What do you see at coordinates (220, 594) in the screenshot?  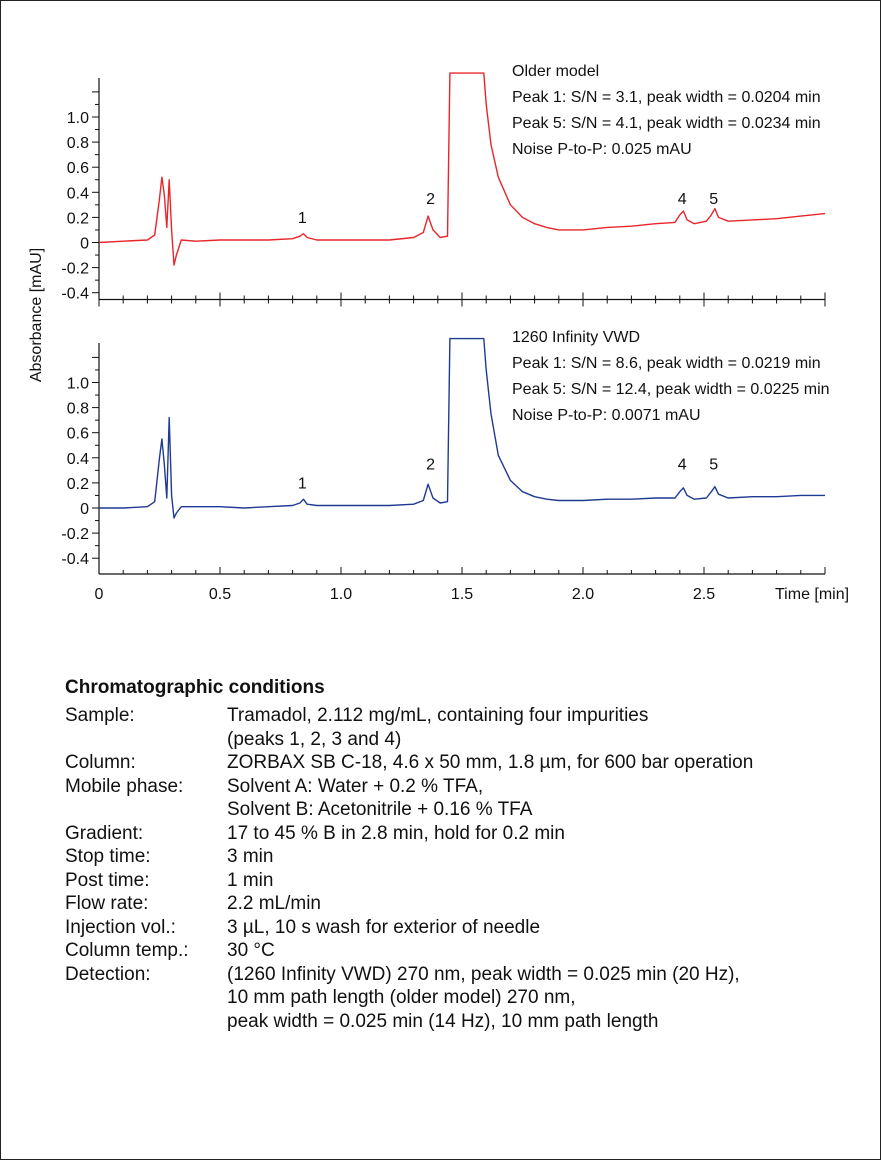 I see `x-tick-label: 0.5` at bounding box center [220, 594].